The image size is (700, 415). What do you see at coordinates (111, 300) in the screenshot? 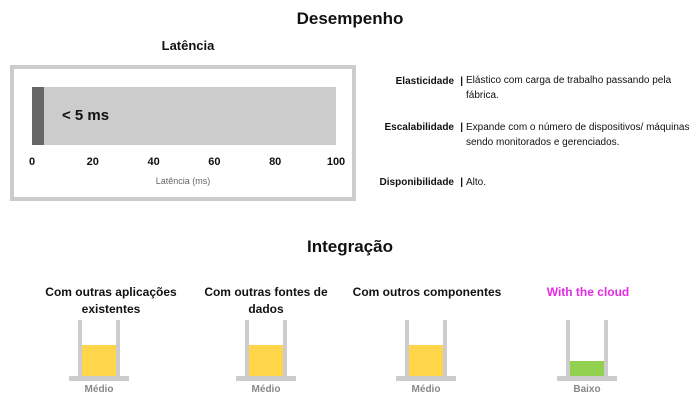
I see `integration-item-title: Com outras aplicações existentes` at bounding box center [111, 300].